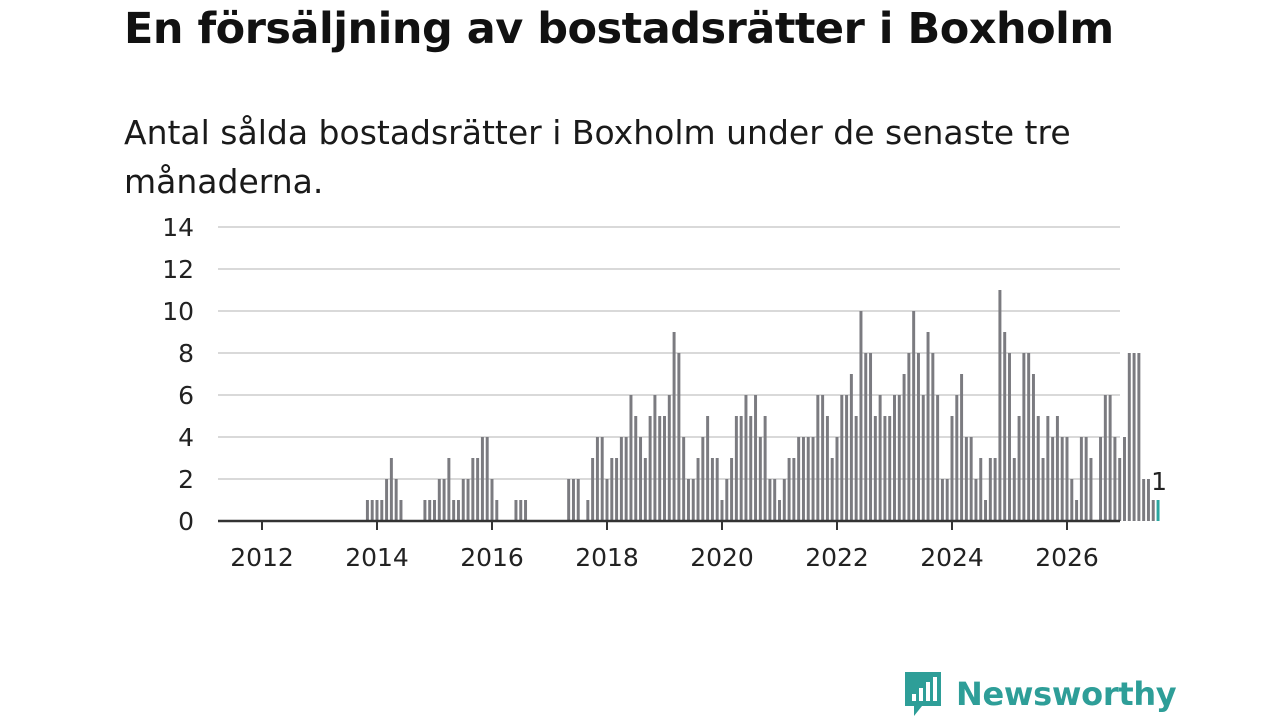 This screenshot has height=720, width=1280. What do you see at coordinates (186, 437) in the screenshot?
I see `y-tick-label: 4` at bounding box center [186, 437].